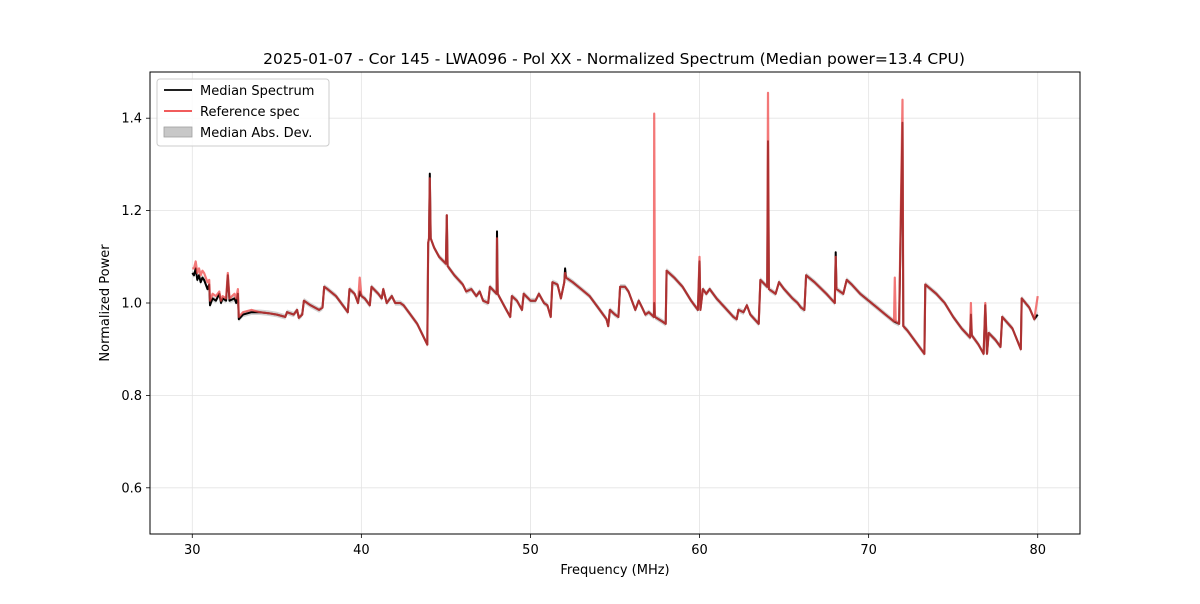  I want to click on y-tick-label: 1.0, so click(131, 304).